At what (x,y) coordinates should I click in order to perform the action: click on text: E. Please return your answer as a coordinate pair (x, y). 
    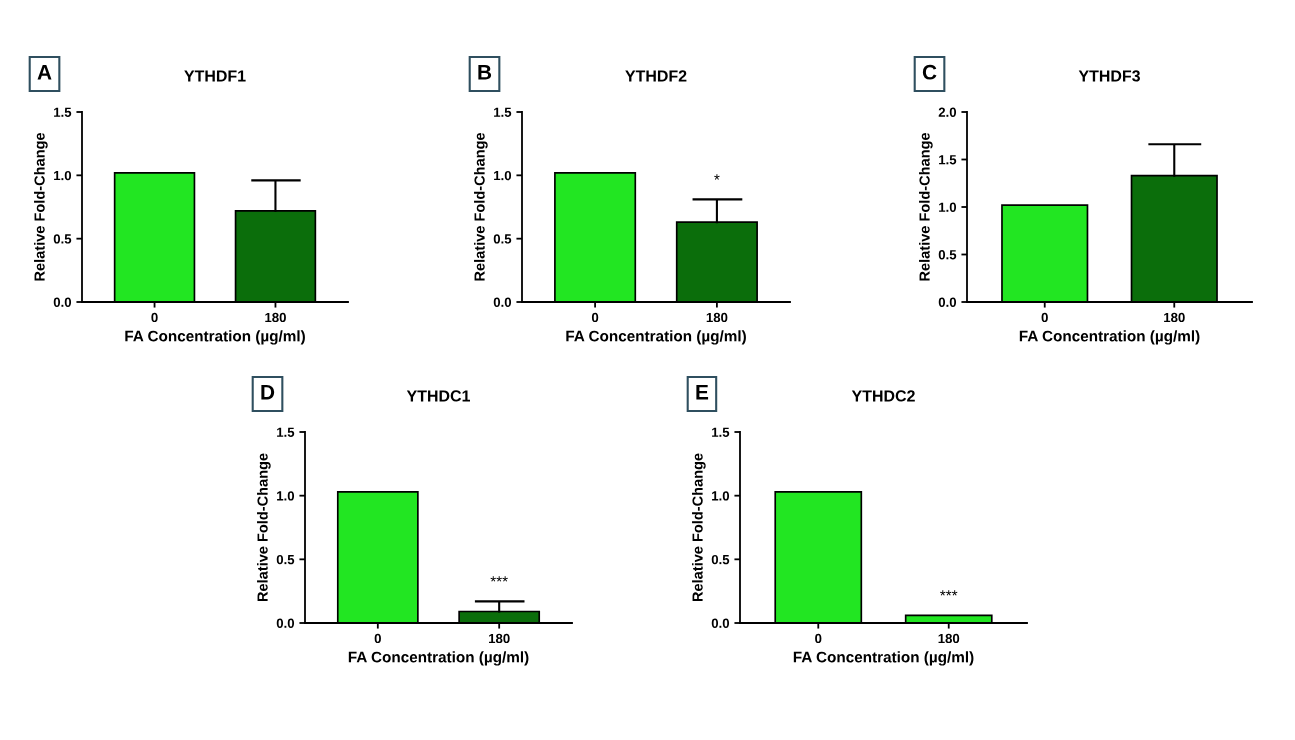
    Looking at the image, I should click on (702, 392).